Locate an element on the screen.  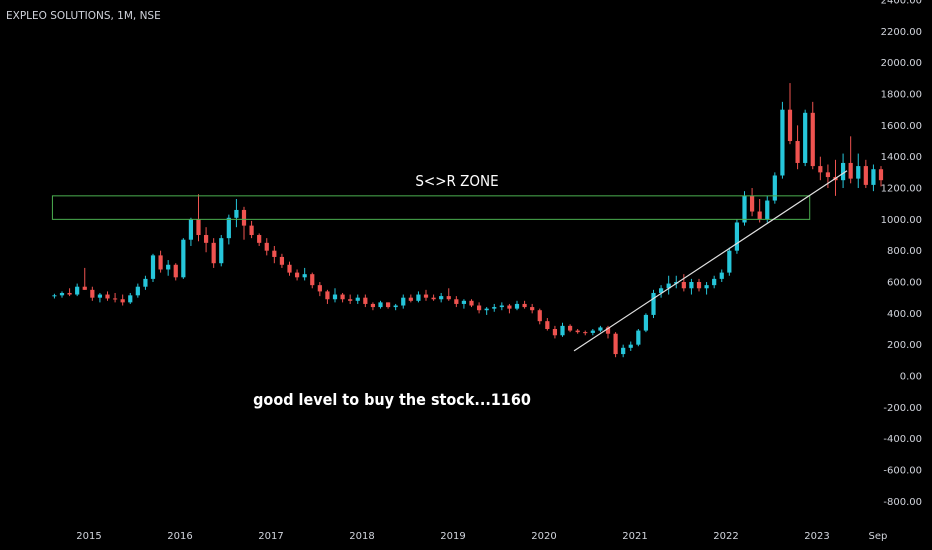
y-tick-label: 2400.00 is located at coordinates (901, 3).